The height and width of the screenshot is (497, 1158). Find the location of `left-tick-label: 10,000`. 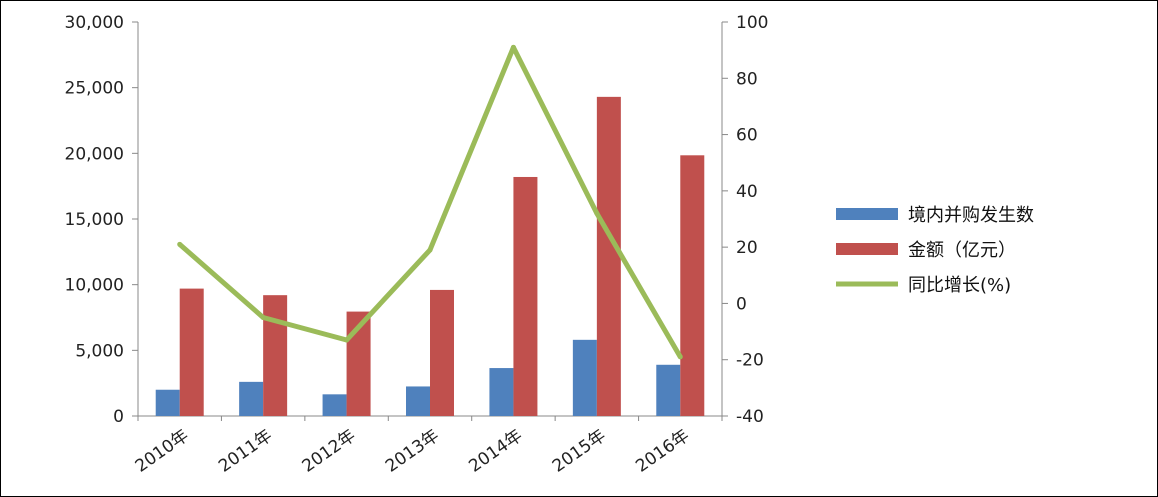

left-tick-label: 10,000 is located at coordinates (94, 286).